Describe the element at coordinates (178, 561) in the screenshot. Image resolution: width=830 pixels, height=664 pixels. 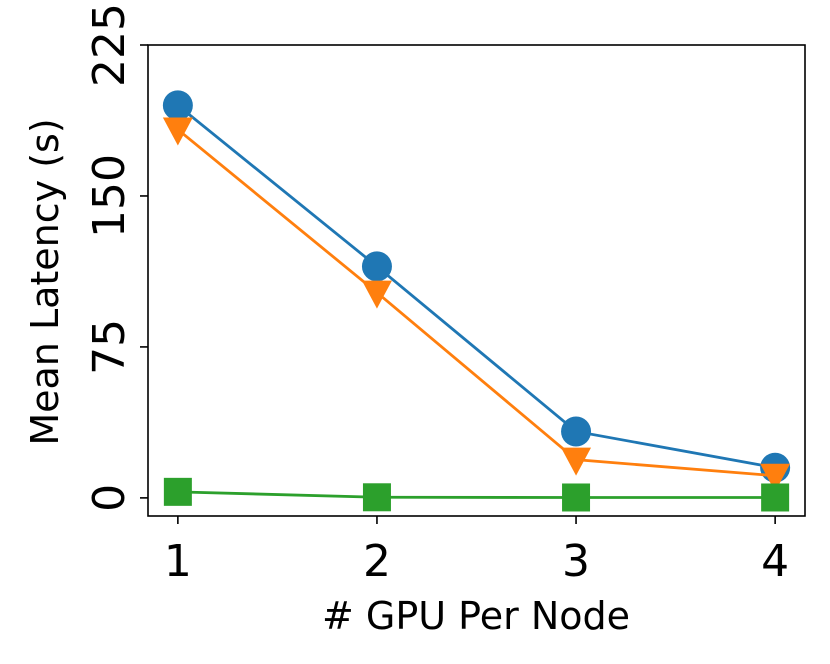
I see `x-tick-label: 1` at that location.